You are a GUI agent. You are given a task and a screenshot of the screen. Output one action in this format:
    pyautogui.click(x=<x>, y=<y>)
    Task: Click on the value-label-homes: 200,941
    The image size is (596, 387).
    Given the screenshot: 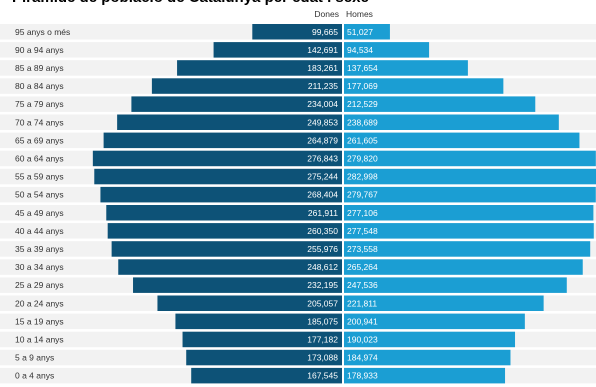 What is the action you would take?
    pyautogui.click(x=362, y=321)
    